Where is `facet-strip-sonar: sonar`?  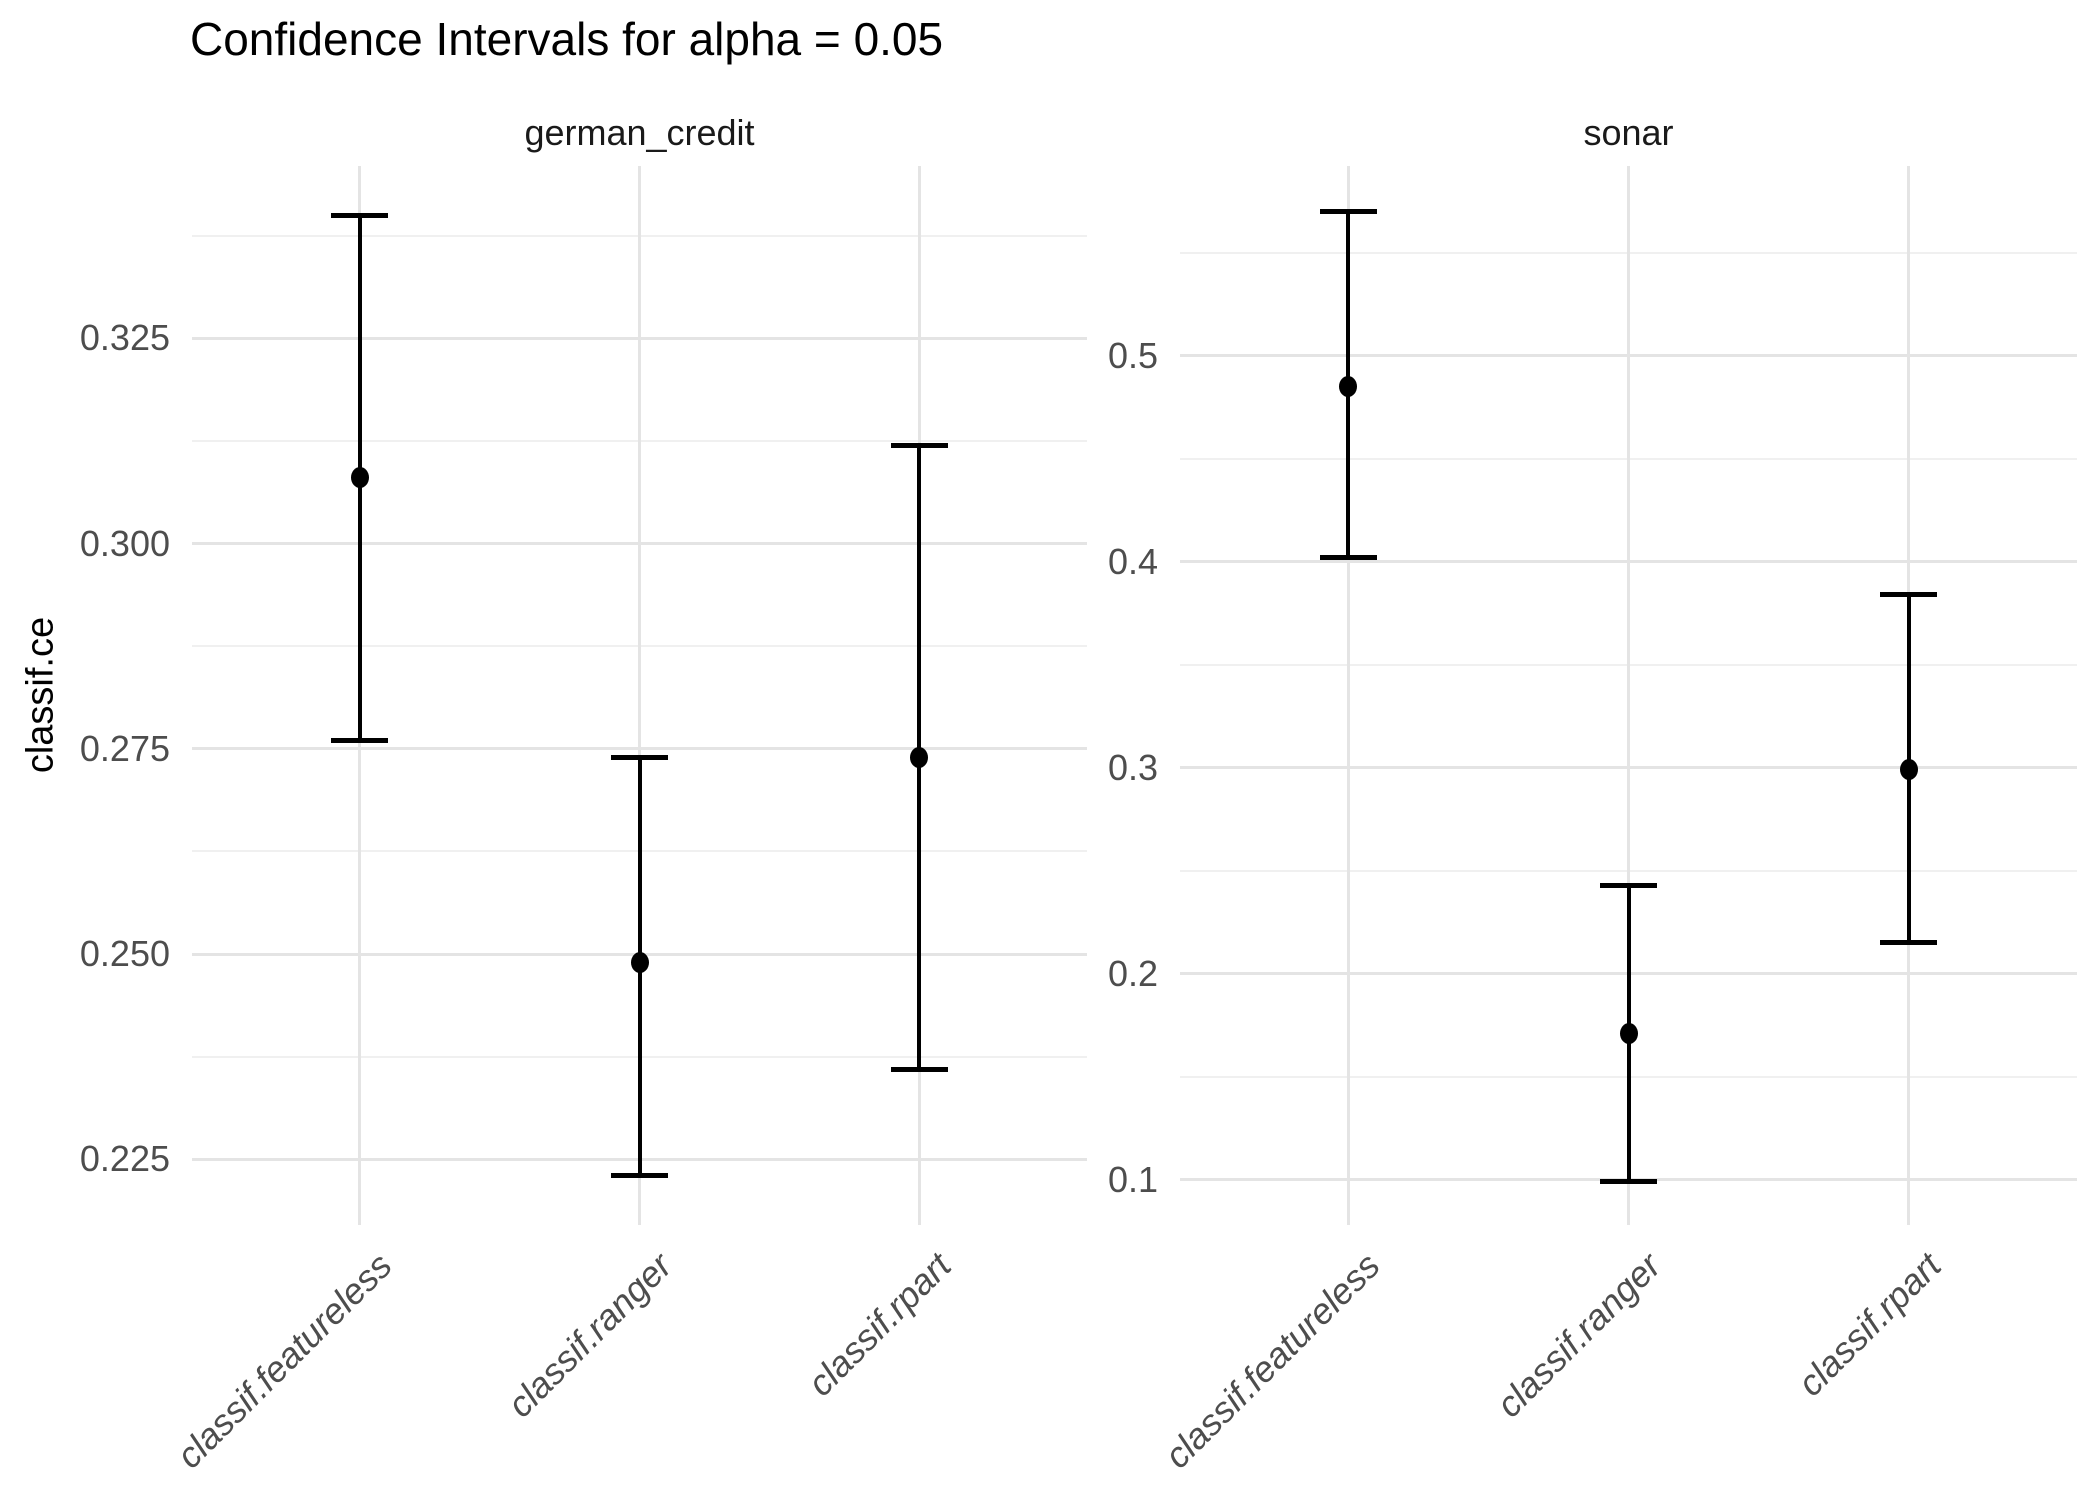 facet-strip-sonar: sonar is located at coordinates (1628, 132).